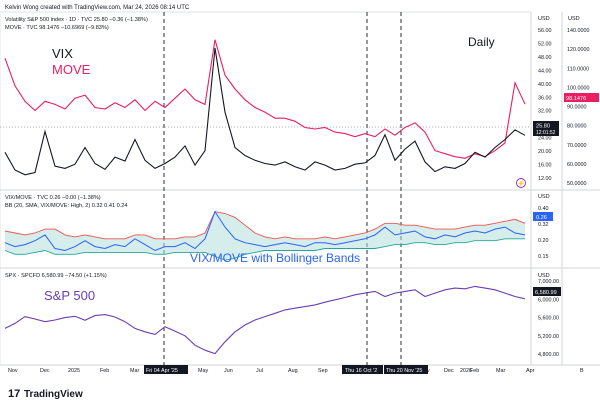 The height and width of the screenshot is (405, 600). I want to click on top-left-tick-label: 12.00, so click(545, 179).